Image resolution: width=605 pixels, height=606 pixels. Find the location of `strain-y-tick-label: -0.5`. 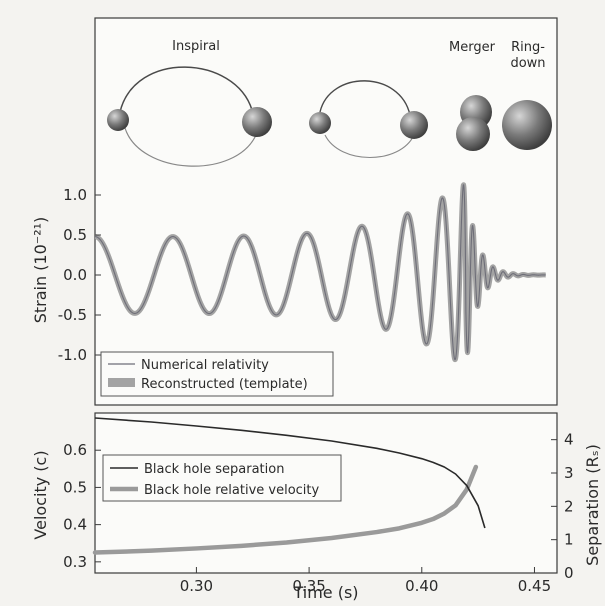

strain-y-tick-label: -0.5 is located at coordinates (72, 315).